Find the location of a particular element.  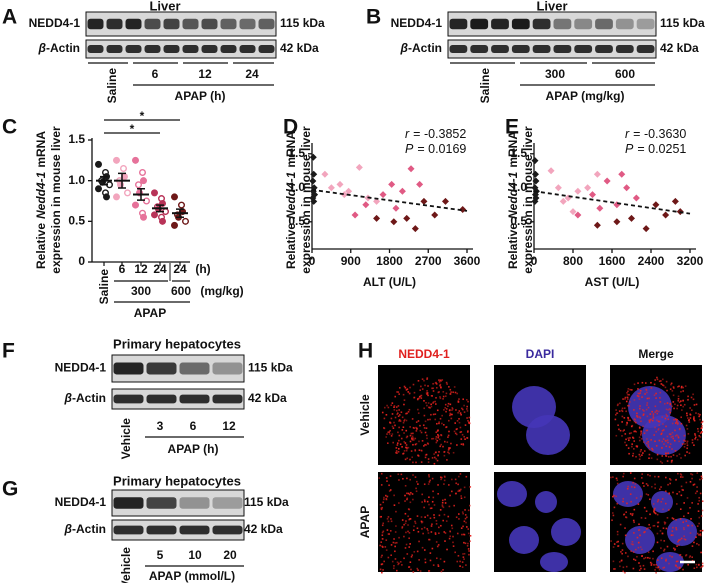

column-label: NEDD4-1 is located at coordinates (424, 354).